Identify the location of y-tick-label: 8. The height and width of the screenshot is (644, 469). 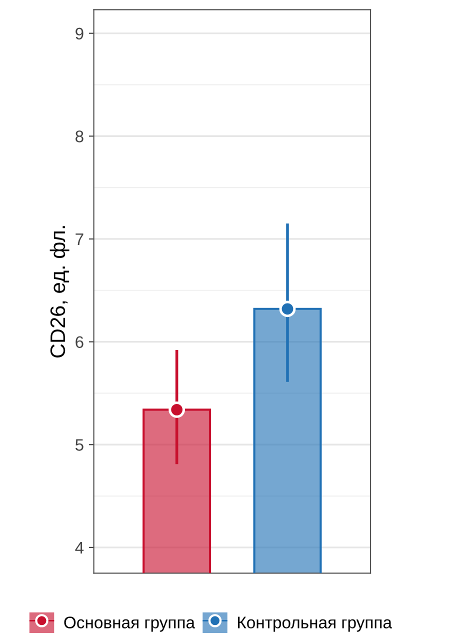
(80, 136).